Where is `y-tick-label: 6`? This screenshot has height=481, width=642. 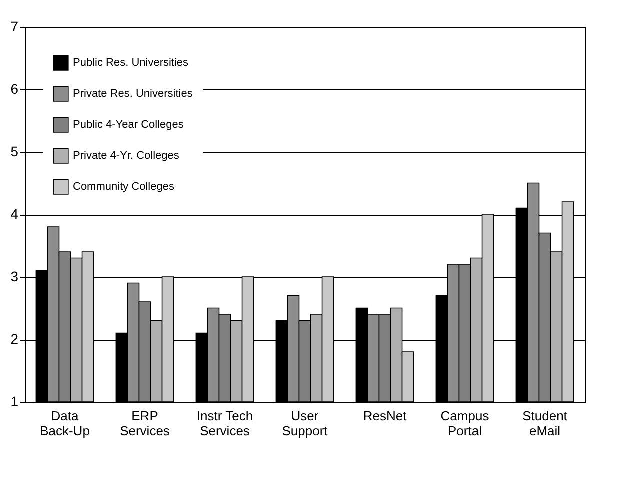 y-tick-label: 6 is located at coordinates (14, 89).